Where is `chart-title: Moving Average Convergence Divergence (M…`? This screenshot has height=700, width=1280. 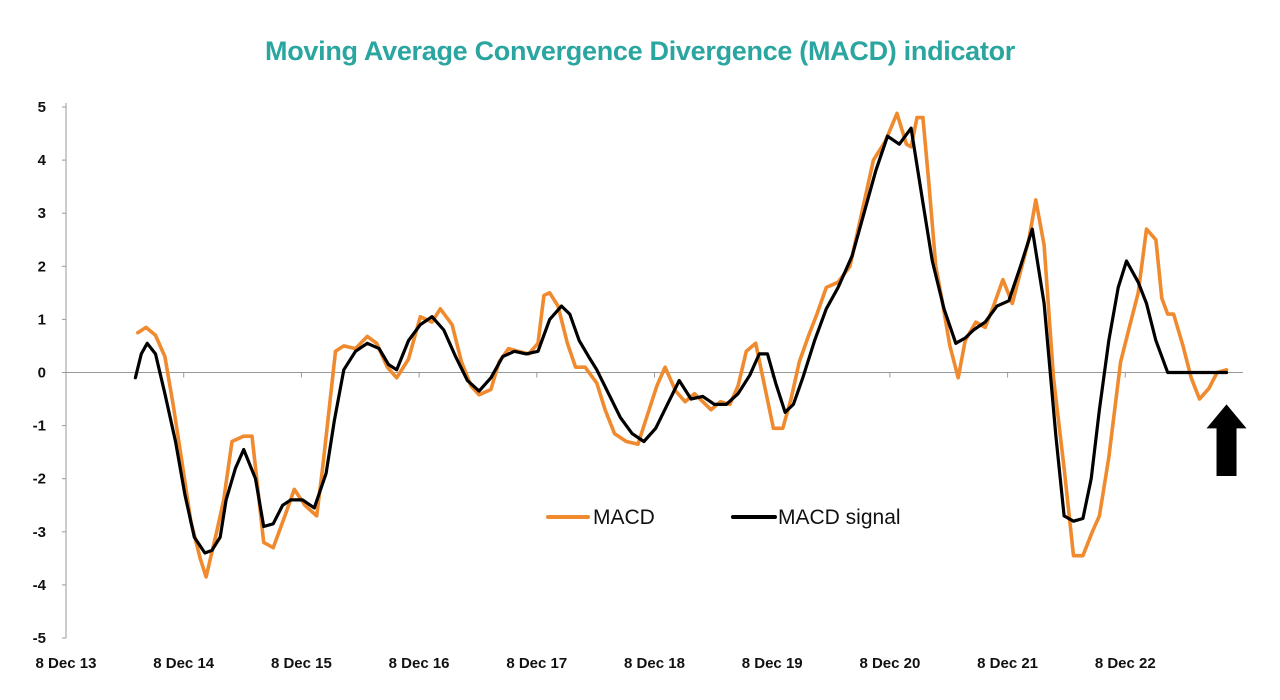 chart-title: Moving Average Convergence Divergence (M… is located at coordinates (640, 51).